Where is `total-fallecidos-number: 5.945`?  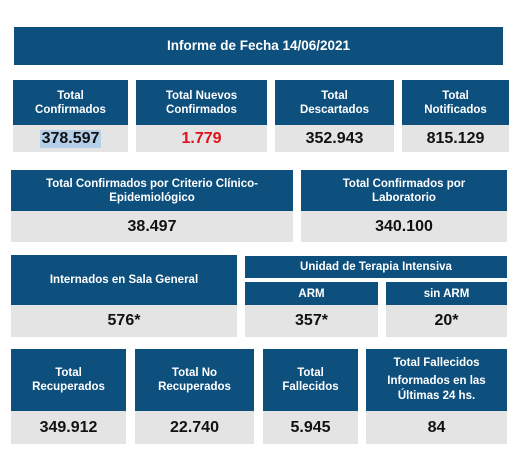
total-fallecidos-number: 5.945 is located at coordinates (310, 427).